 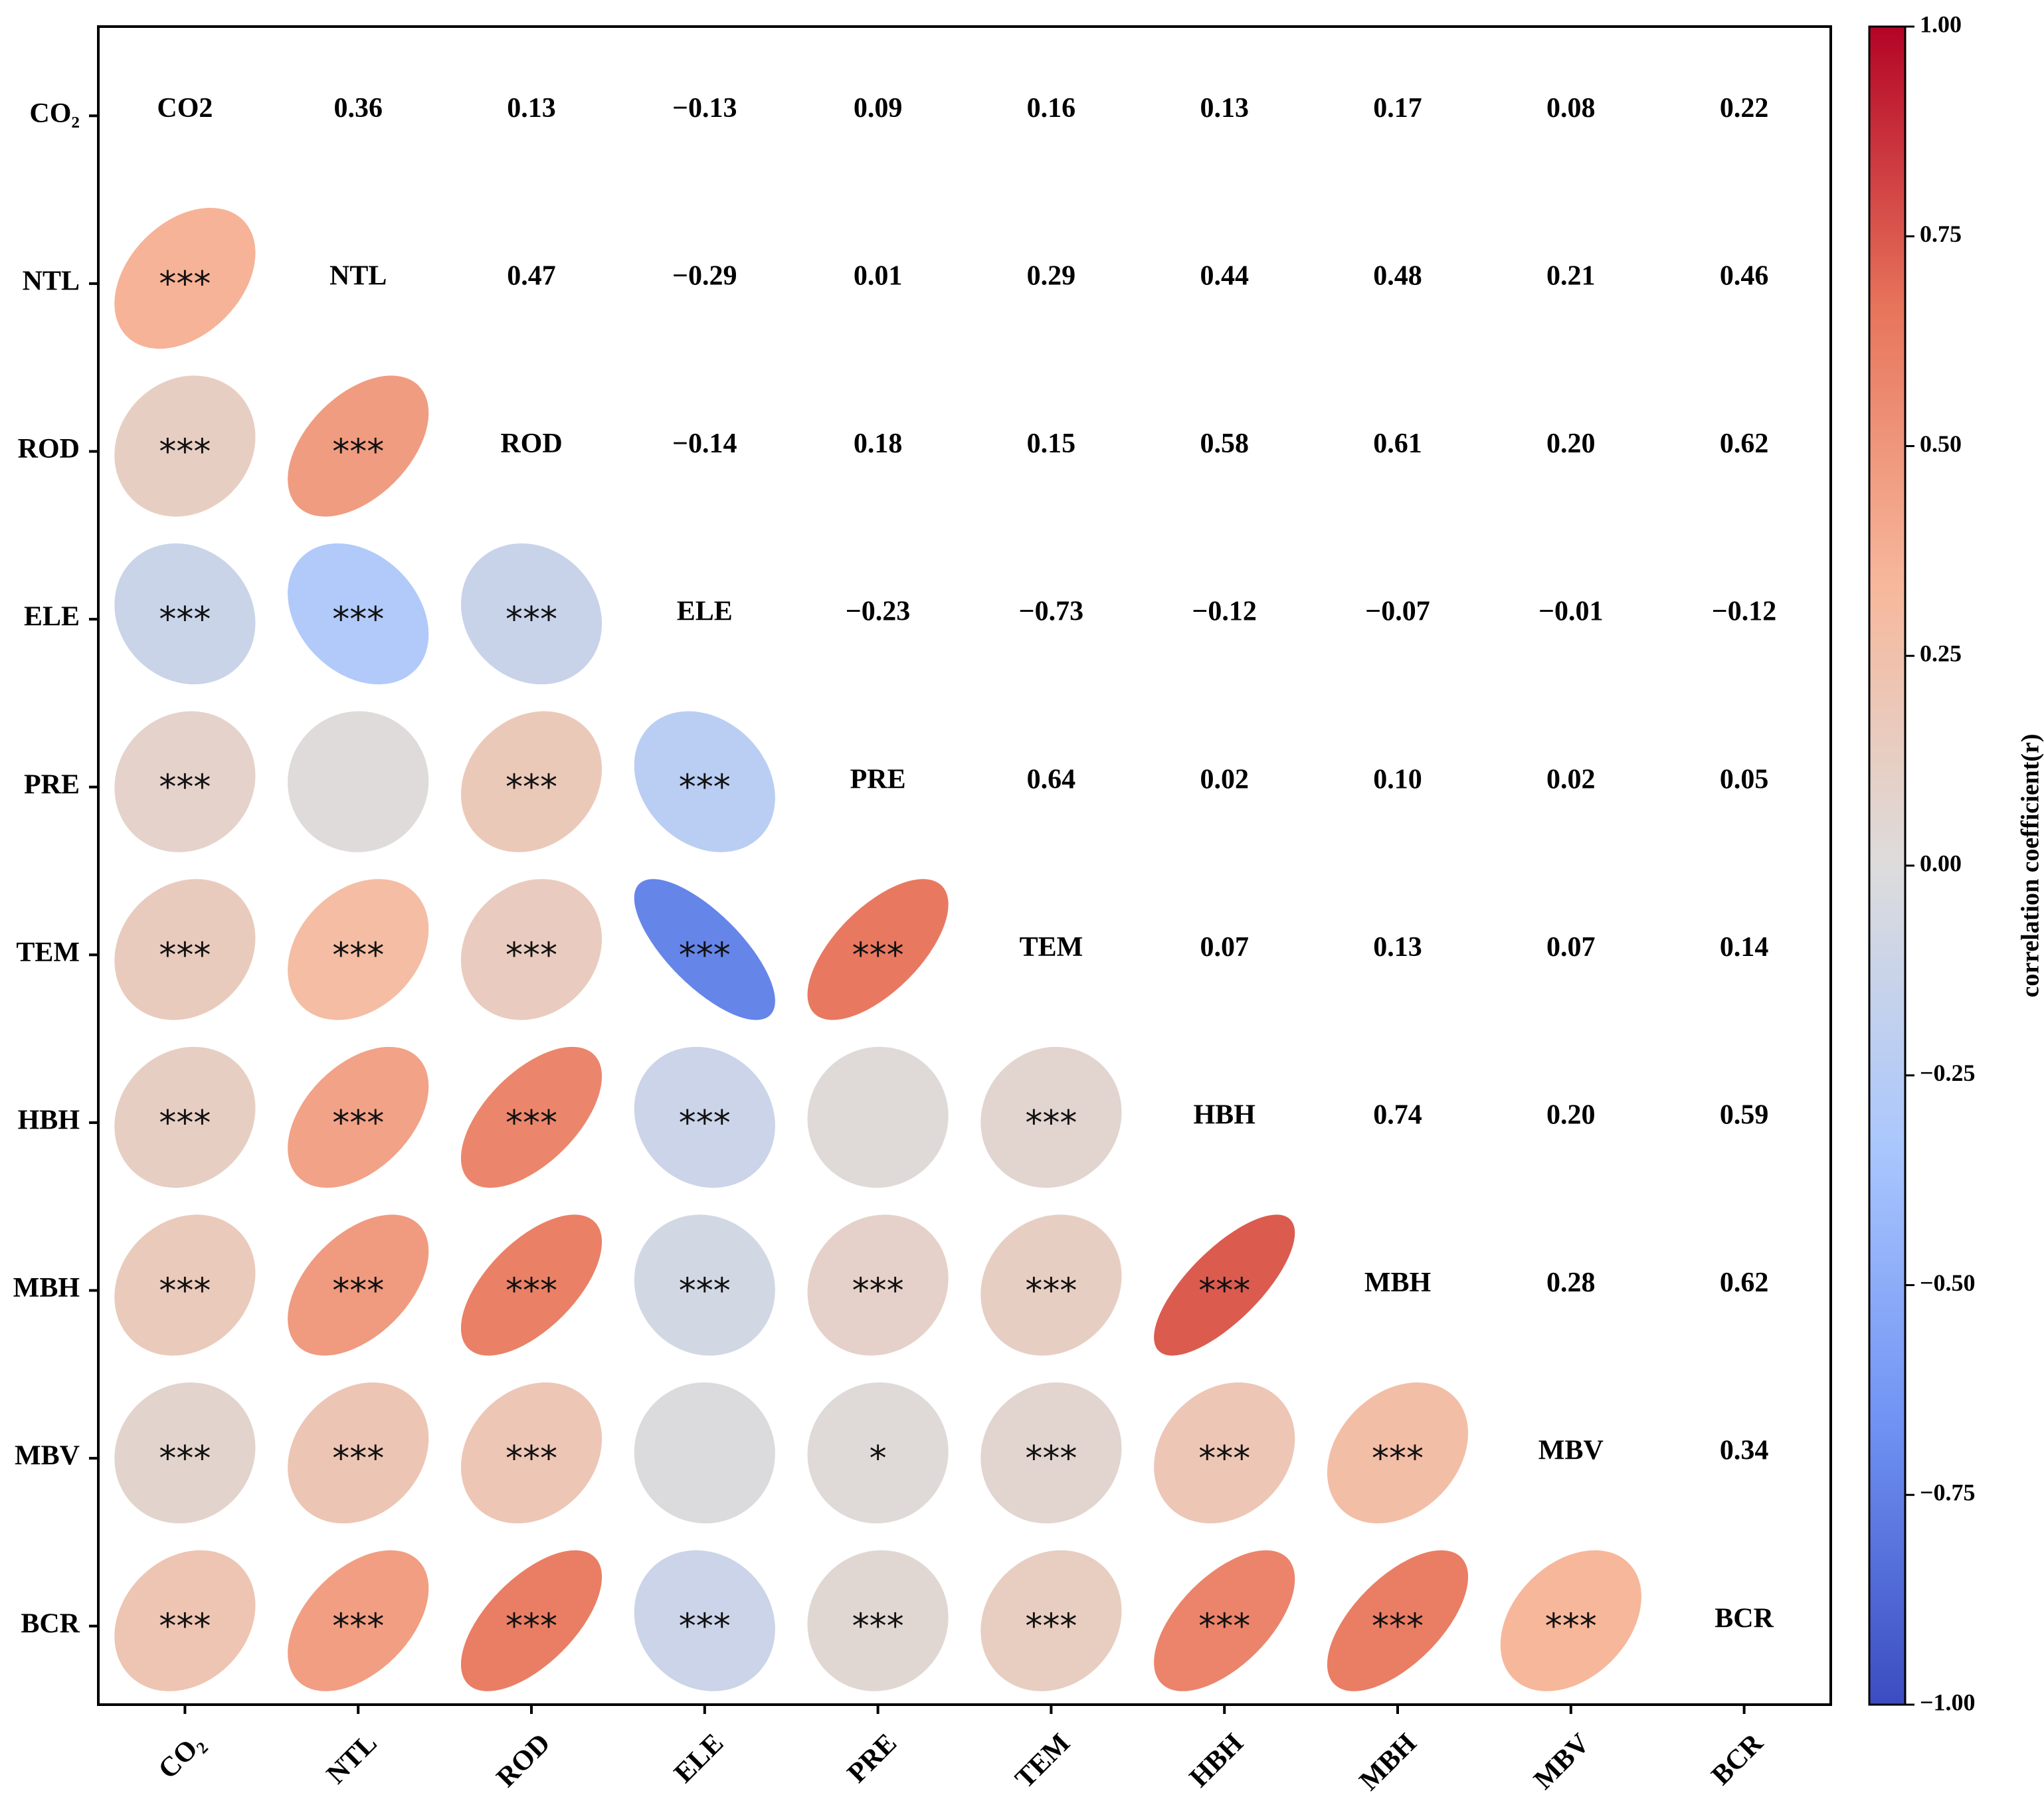 I want to click on corr-ellipse-HBH-TEM, so click(x=1051, y=1117).